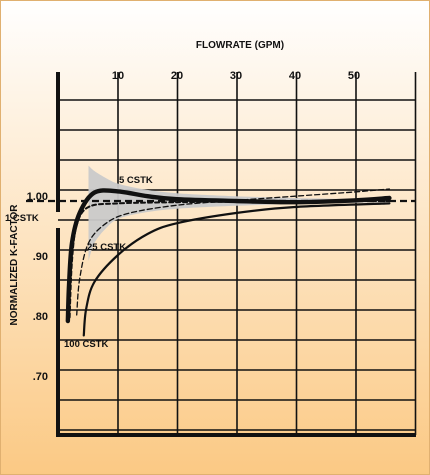 The height and width of the screenshot is (475, 430). I want to click on series-label-5-cstk: 5 CSTK, so click(136, 180).